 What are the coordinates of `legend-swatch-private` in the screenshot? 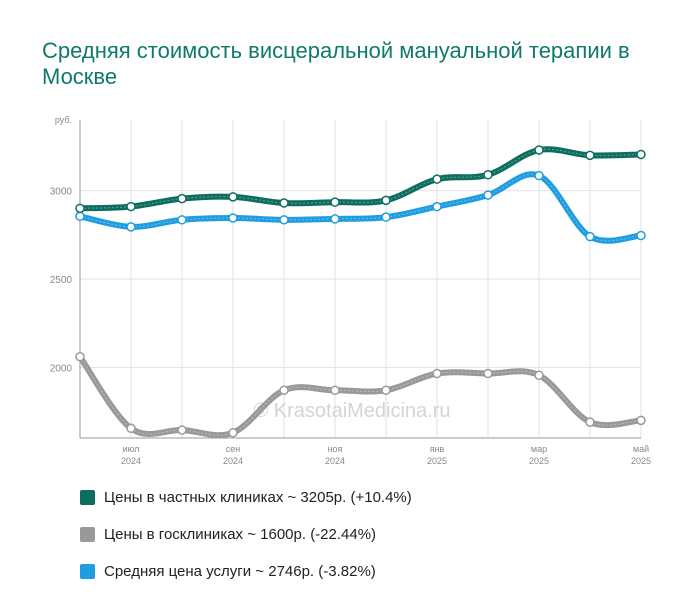 It's located at (87, 497).